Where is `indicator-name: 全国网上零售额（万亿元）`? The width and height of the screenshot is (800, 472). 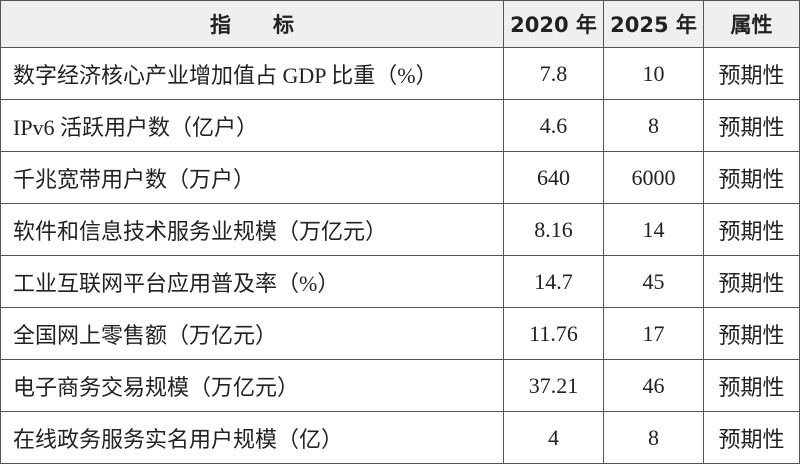
indicator-name: 全国网上零售额（万亿元） is located at coordinates (252, 333).